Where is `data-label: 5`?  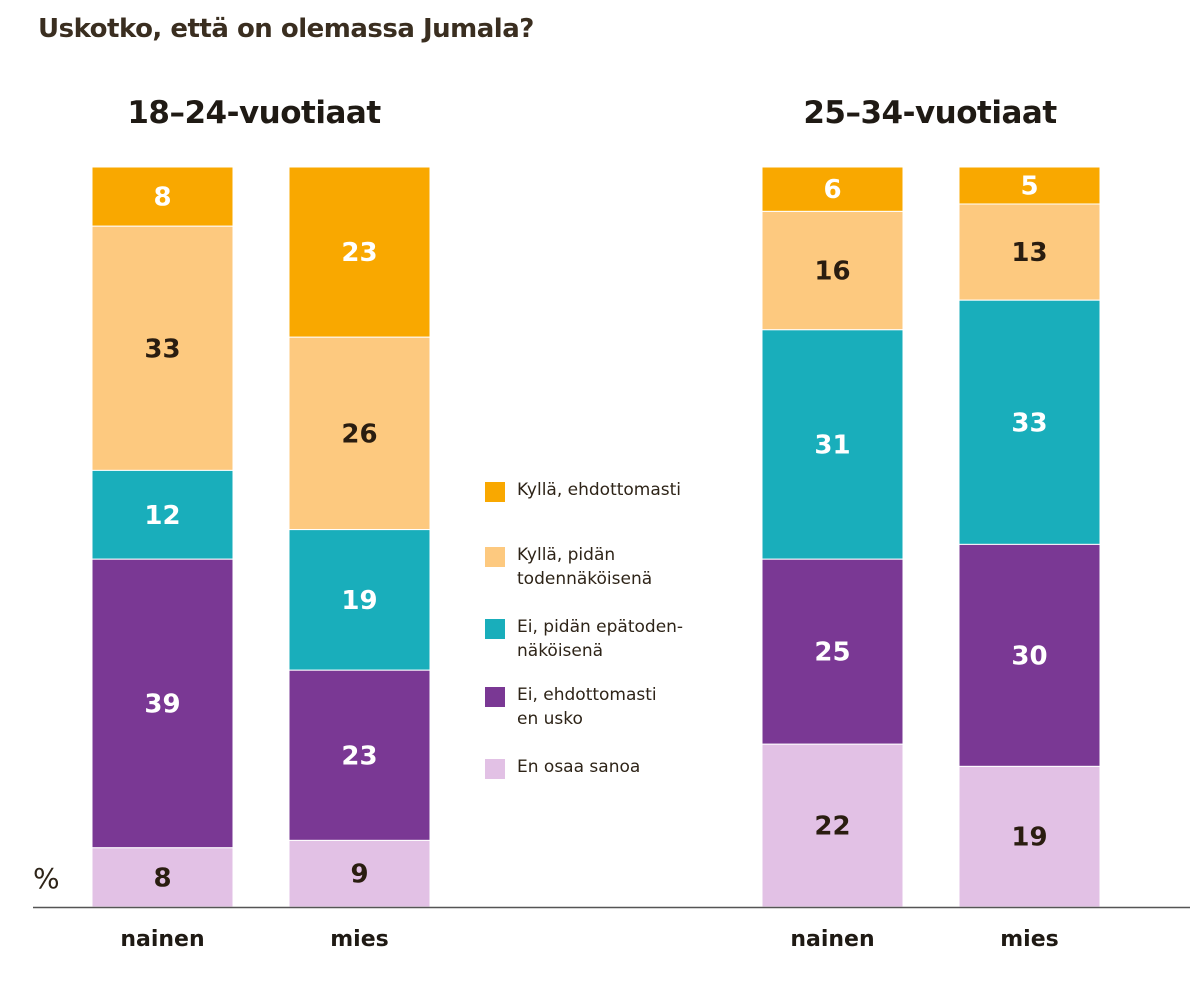 data-label: 5 is located at coordinates (1029, 187).